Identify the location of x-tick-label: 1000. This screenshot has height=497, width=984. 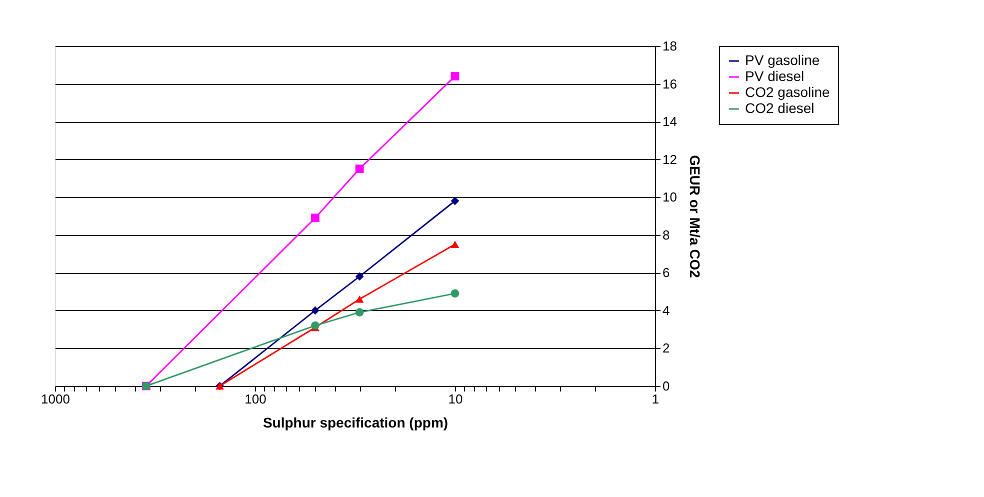
(55, 399).